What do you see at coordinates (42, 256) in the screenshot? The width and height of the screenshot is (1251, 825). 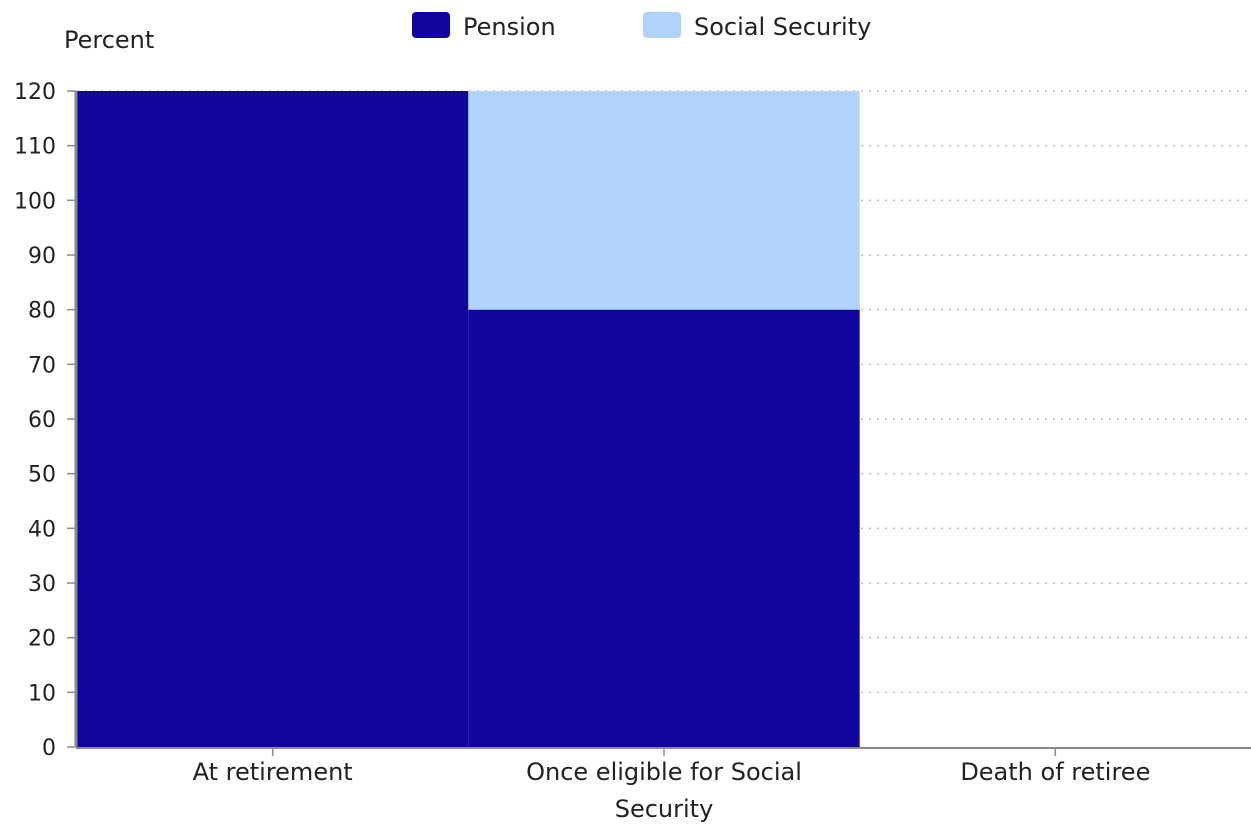 I see `y-tick-label: 90` at bounding box center [42, 256].